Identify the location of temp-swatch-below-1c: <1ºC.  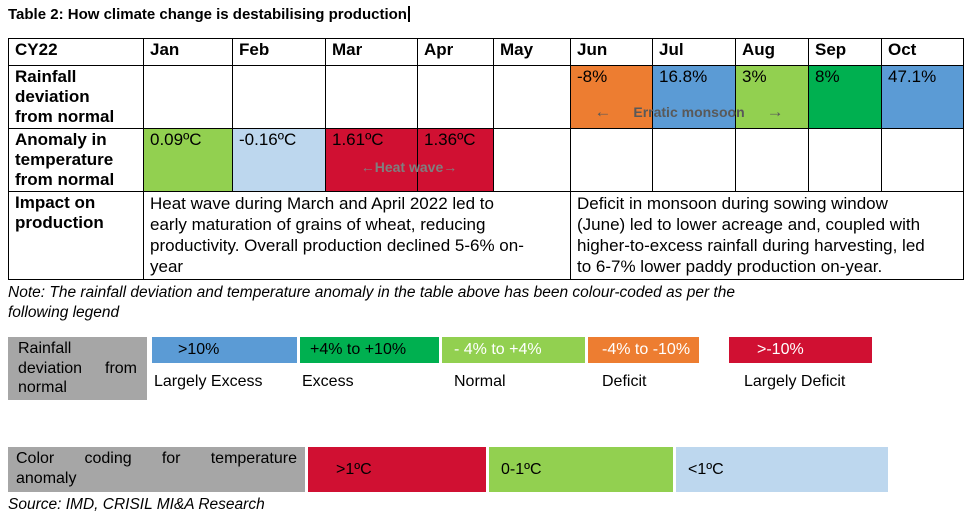
(782, 469).